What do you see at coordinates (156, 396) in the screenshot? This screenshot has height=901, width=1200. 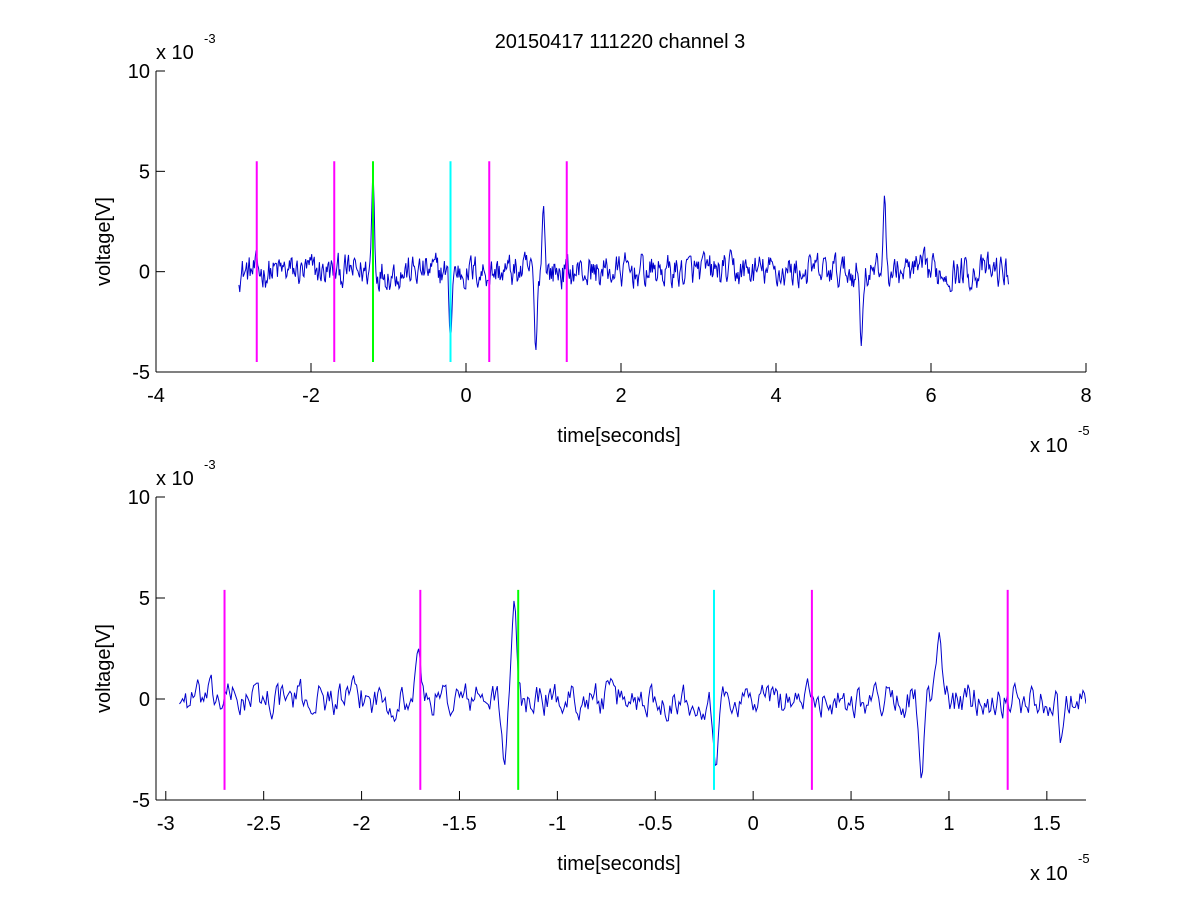 I see `x-tick-label: -4` at bounding box center [156, 396].